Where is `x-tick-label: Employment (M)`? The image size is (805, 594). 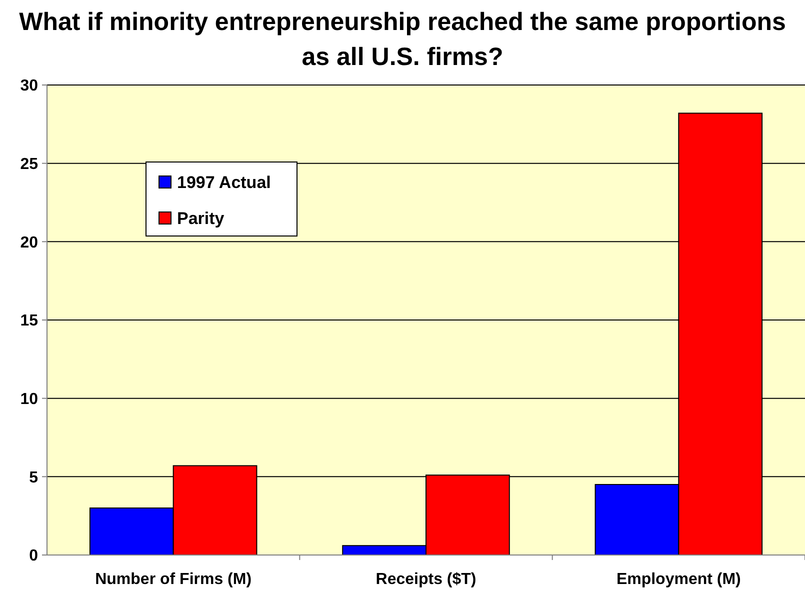
x-tick-label: Employment (M) is located at coordinates (678, 579).